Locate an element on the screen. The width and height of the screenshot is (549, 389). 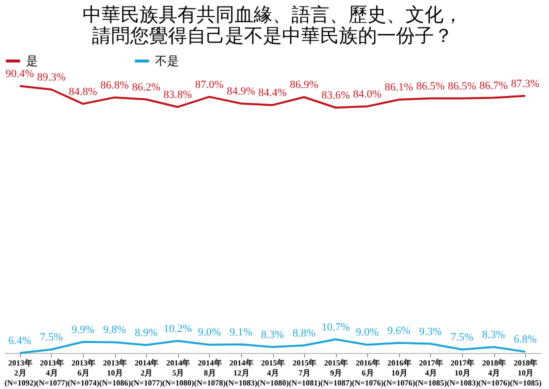
data-label: 87.0% is located at coordinates (209, 84).